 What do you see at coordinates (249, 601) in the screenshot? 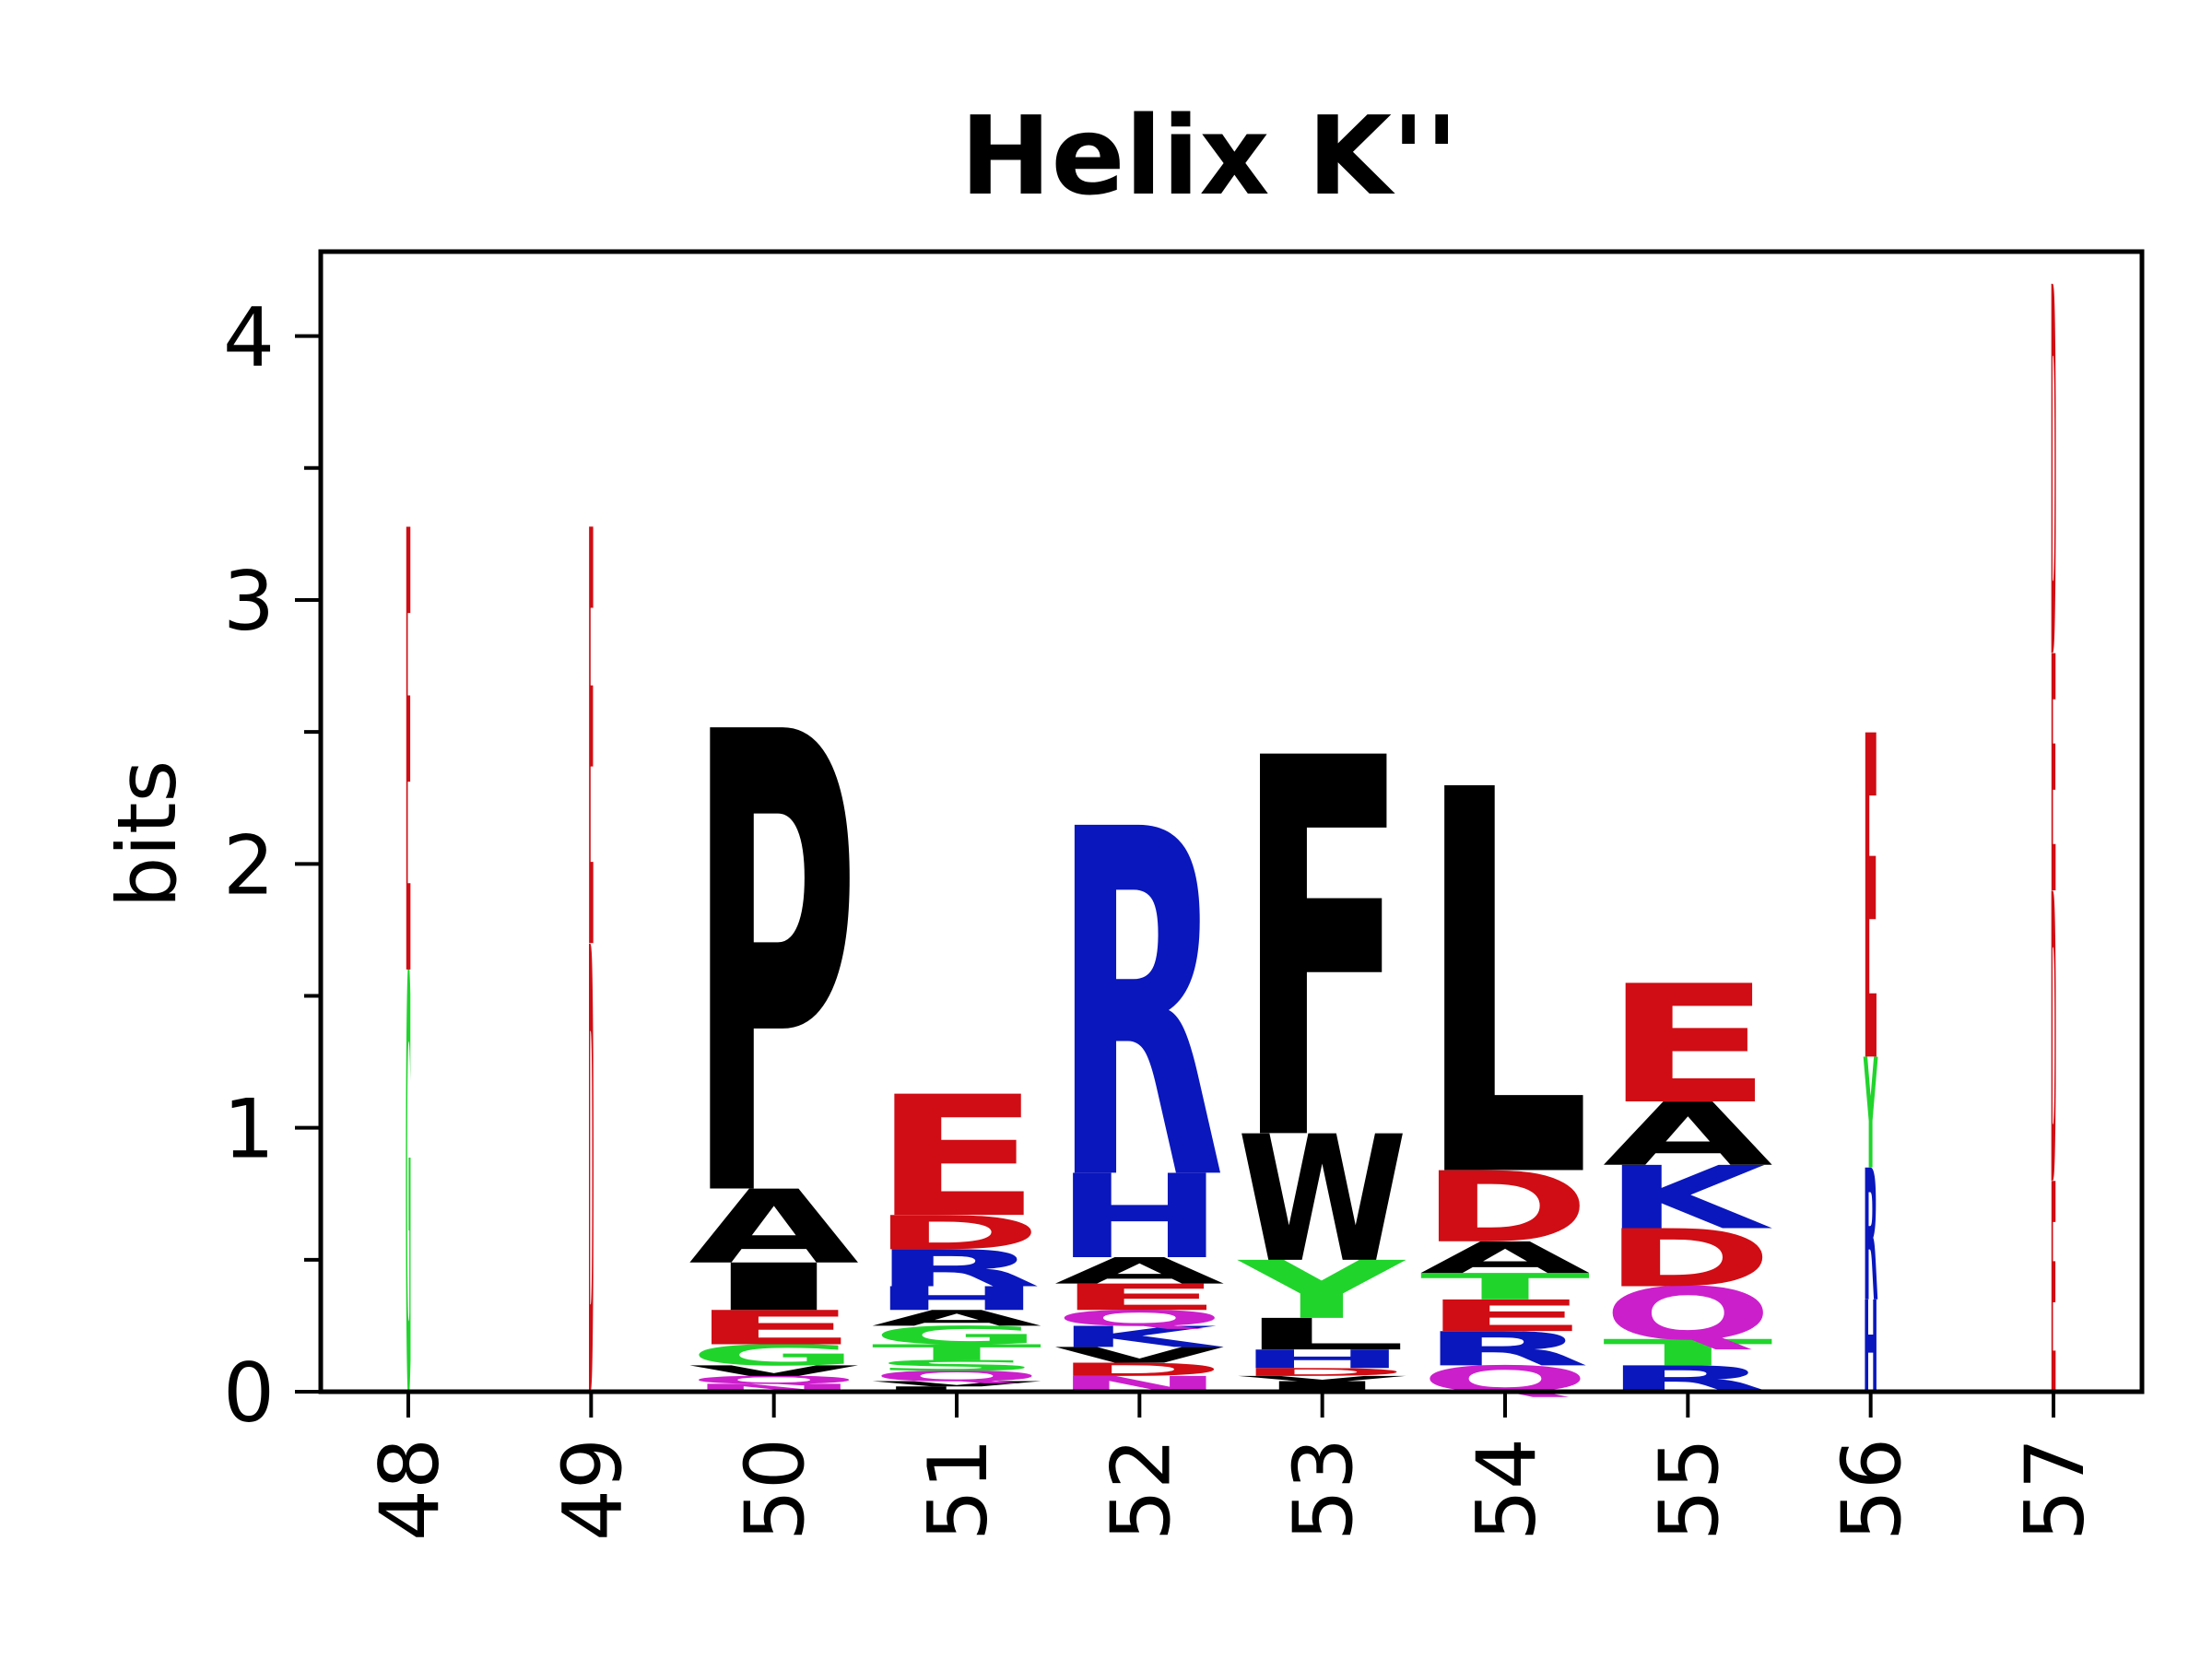
I see `y-tick-label: 3` at bounding box center [249, 601].